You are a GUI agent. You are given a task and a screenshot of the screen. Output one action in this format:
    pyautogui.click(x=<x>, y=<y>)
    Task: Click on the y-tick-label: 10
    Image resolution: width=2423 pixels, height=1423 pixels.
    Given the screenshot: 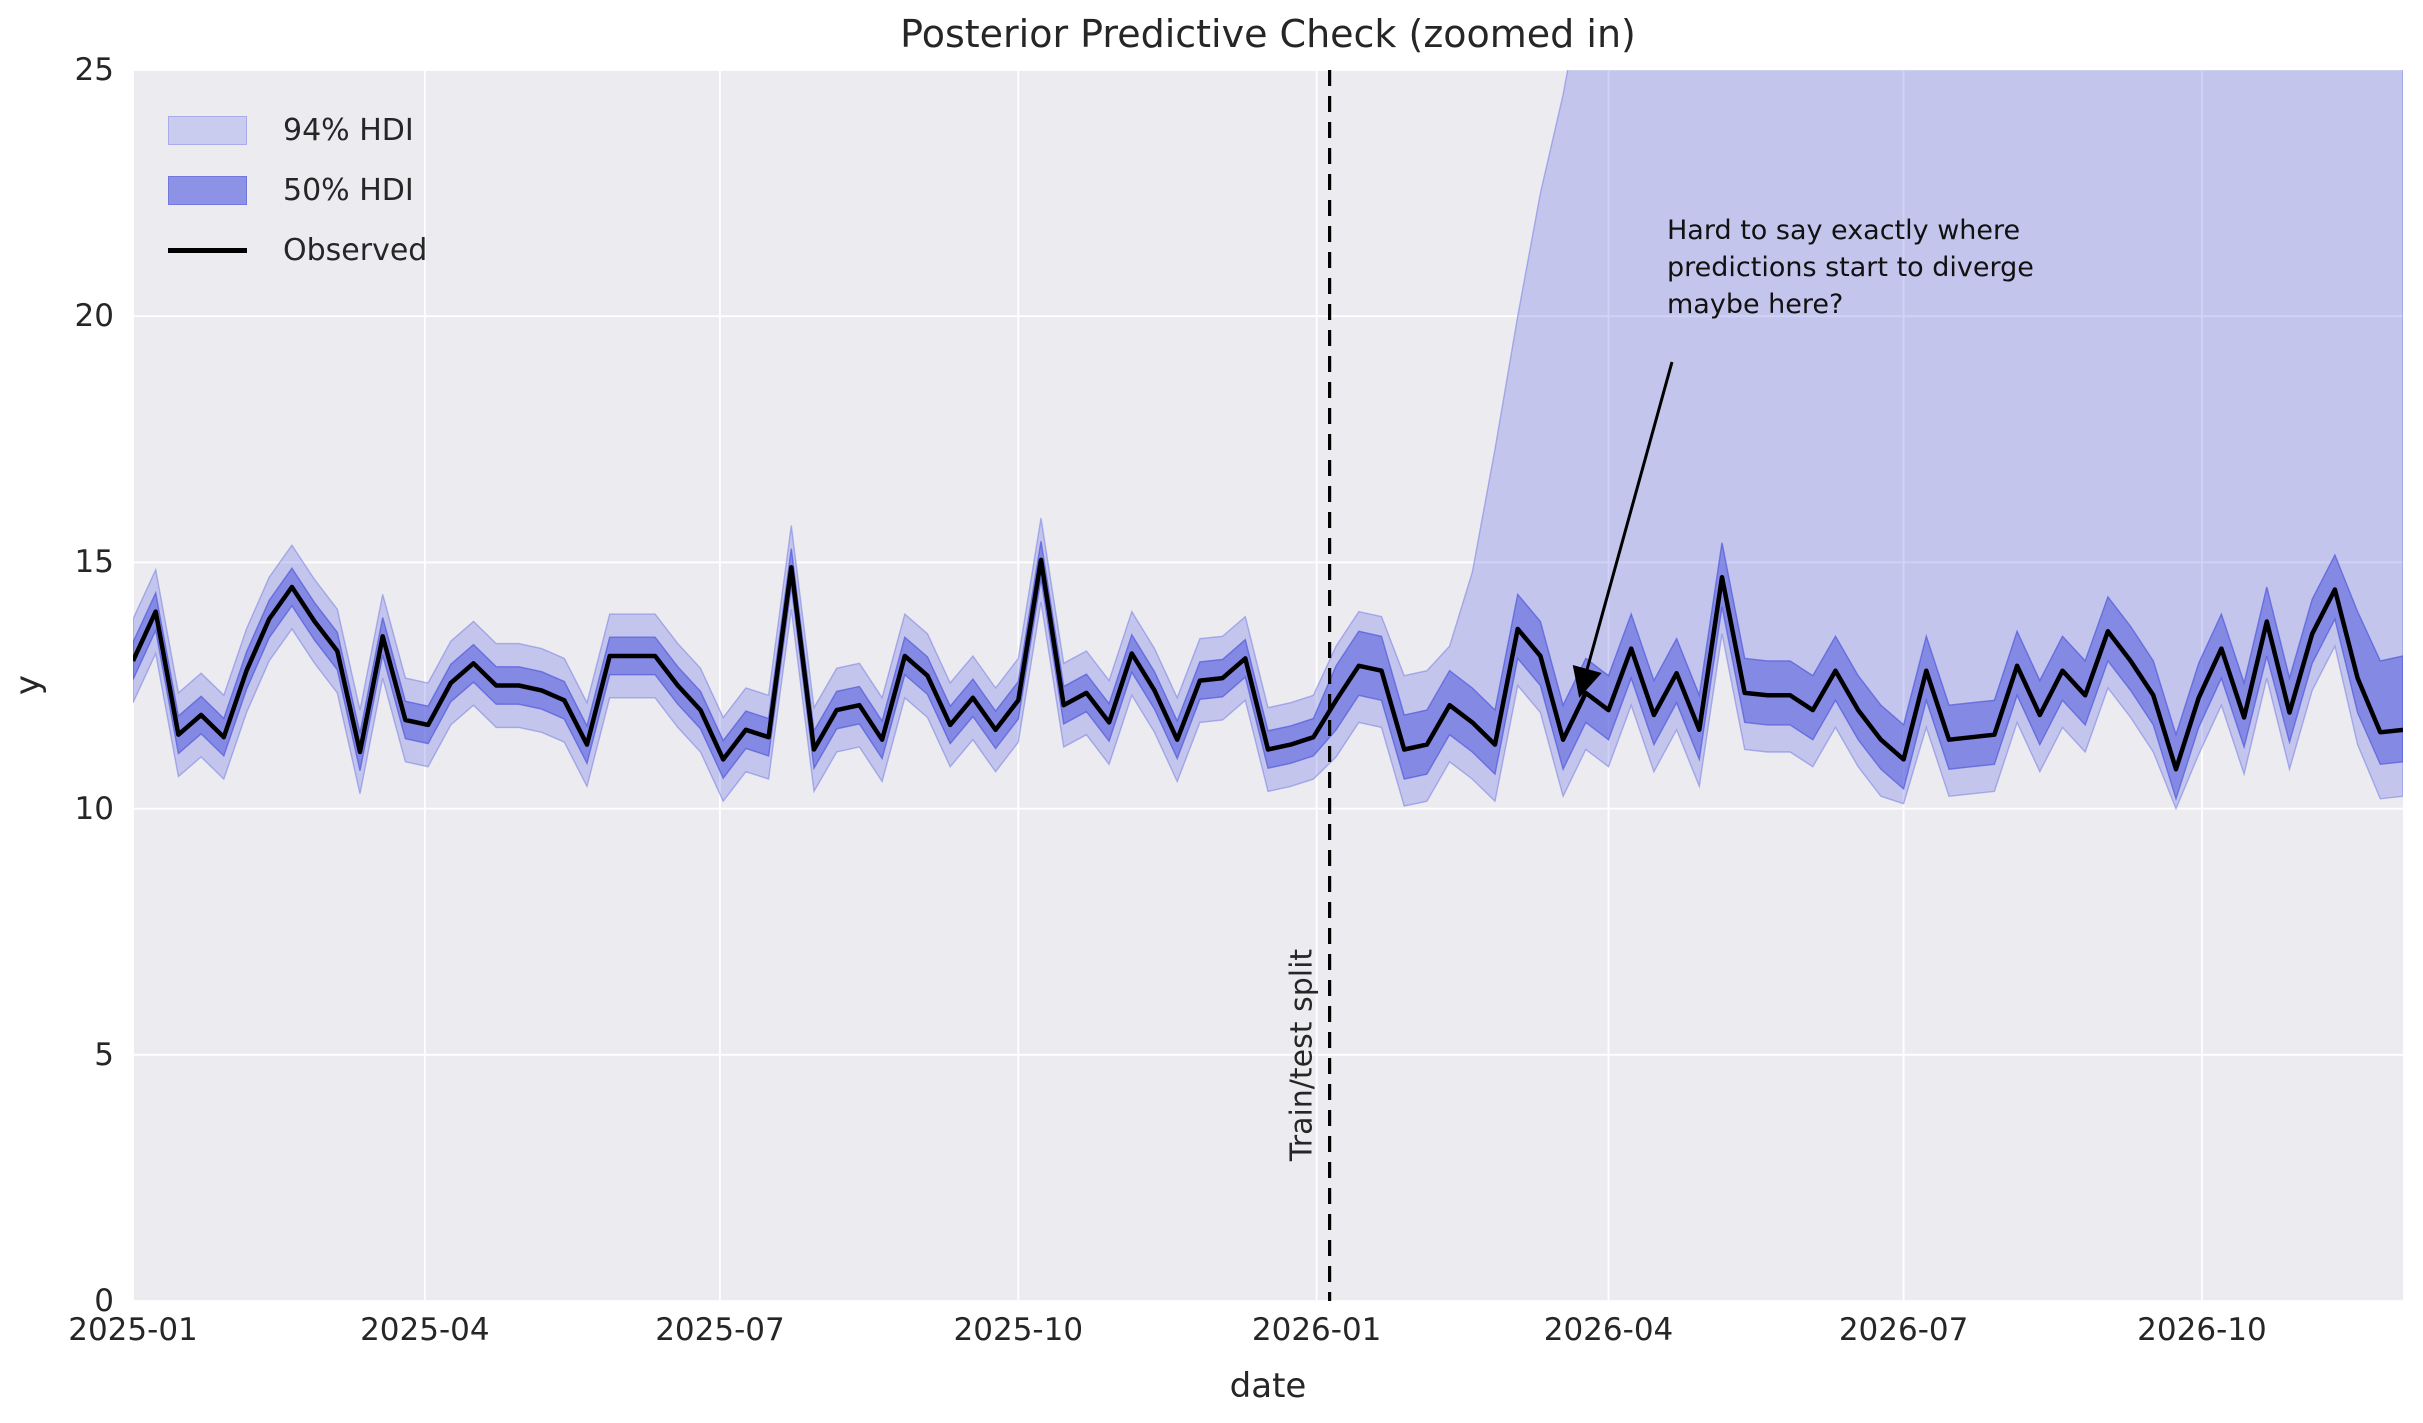 What is the action you would take?
    pyautogui.click(x=94, y=808)
    